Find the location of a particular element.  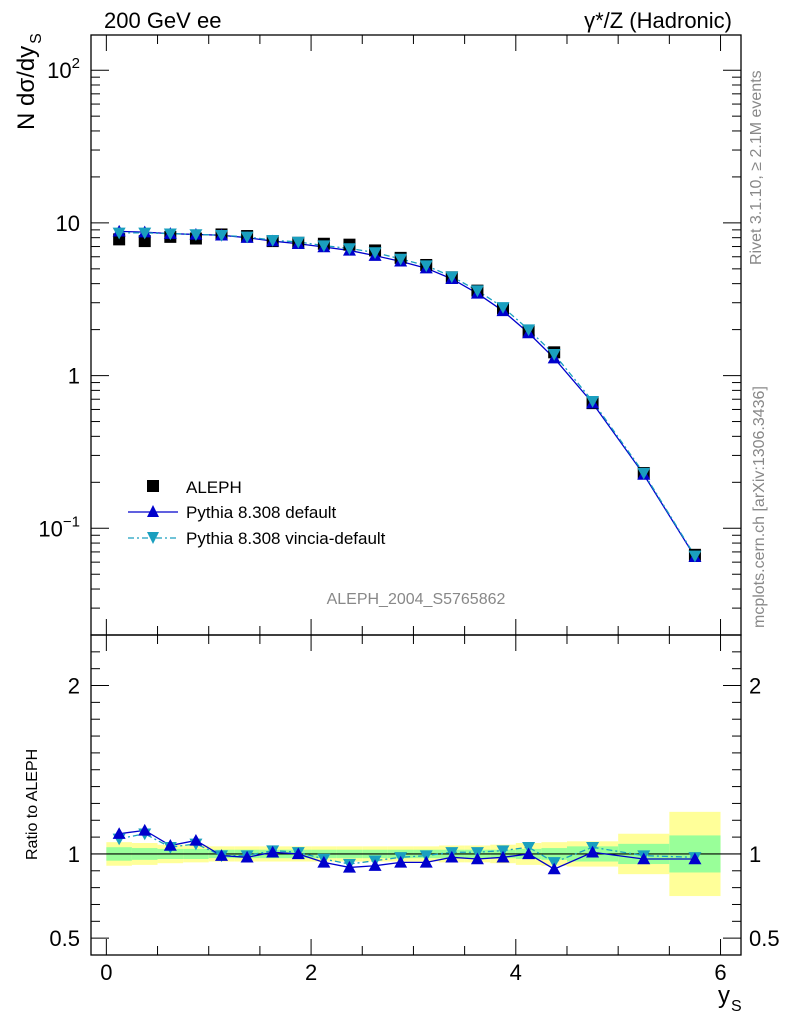

ratio-y-tick-label: 1 is located at coordinates (74, 854).